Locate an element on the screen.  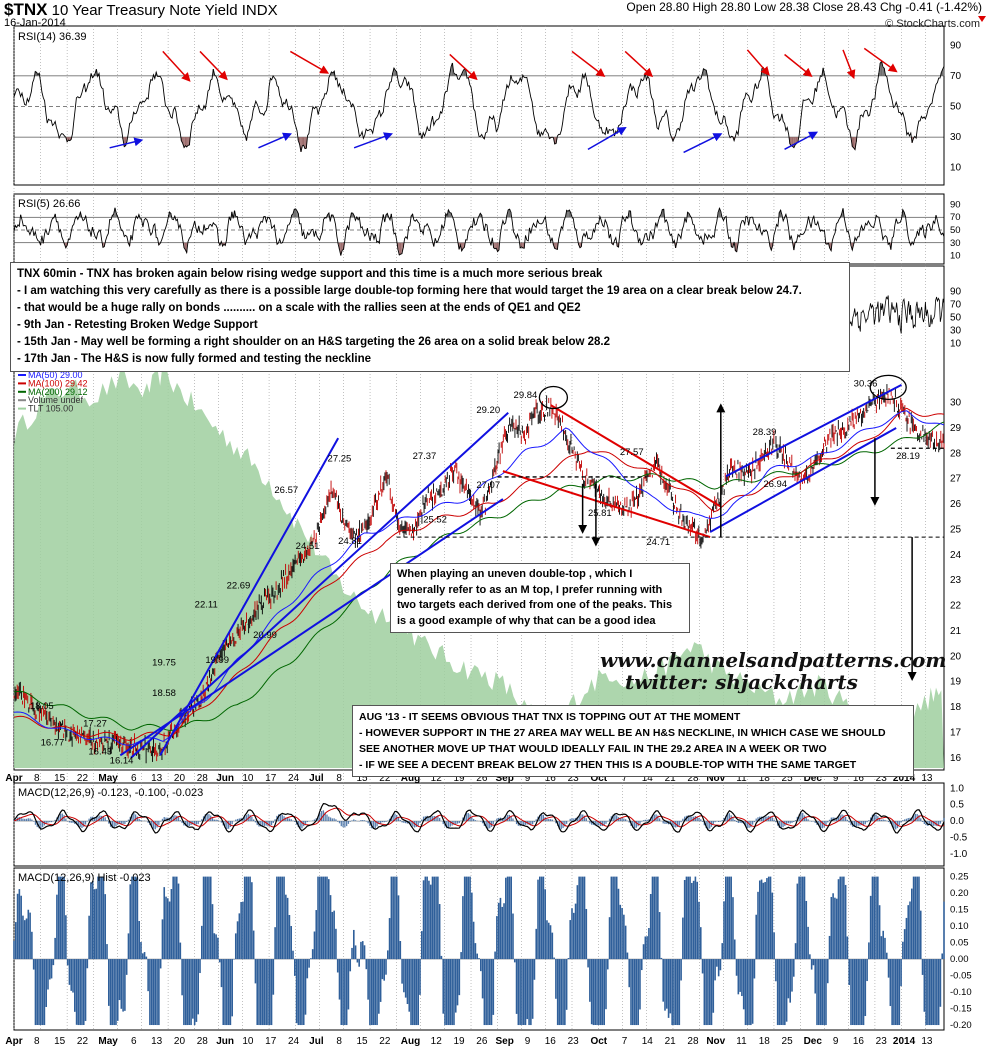
rsi5-tick-label: 50 is located at coordinates (955, 230).